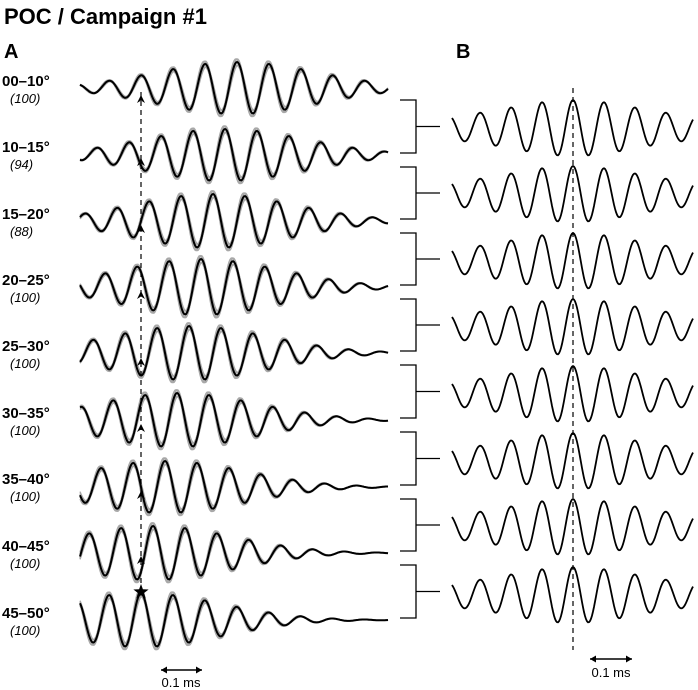 This screenshot has height=690, width=698. I want to click on scale-bar-a-label: 0.1 ms, so click(181, 682).